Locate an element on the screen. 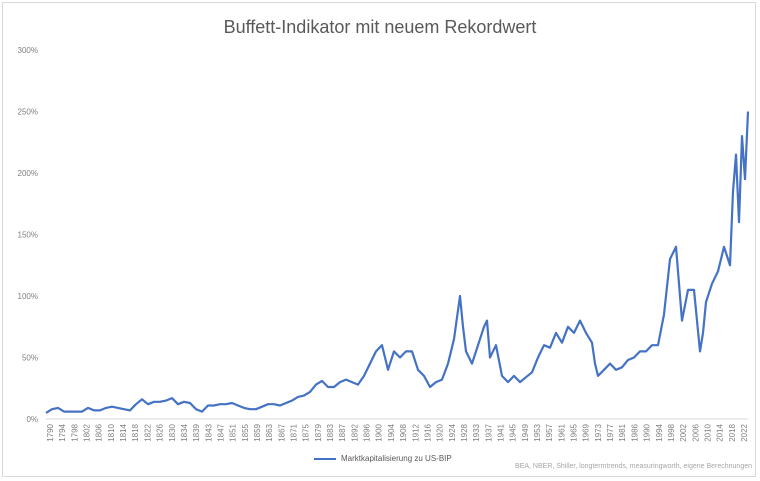 The height and width of the screenshot is (481, 760). x-tick-label: 1847 is located at coordinates (220, 432).